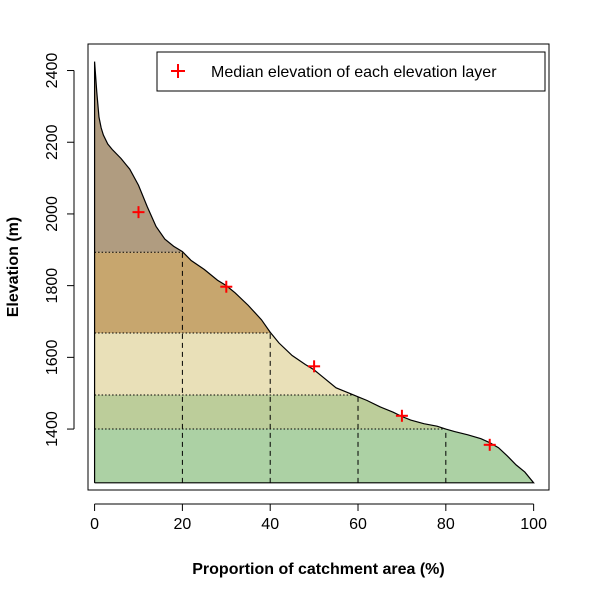 Image resolution: width=594 pixels, height=600 pixels. What do you see at coordinates (52, 429) in the screenshot?
I see `y-tick-label: 1400` at bounding box center [52, 429].